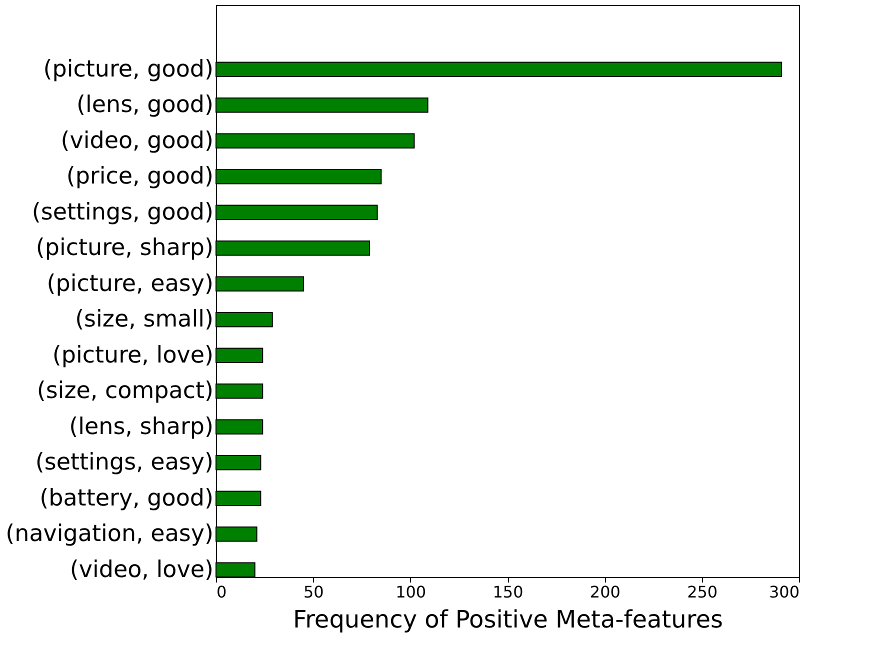 The image size is (871, 645). Describe the element at coordinates (127, 498) in the screenshot. I see `y-tick-label: (battery, good)` at that location.